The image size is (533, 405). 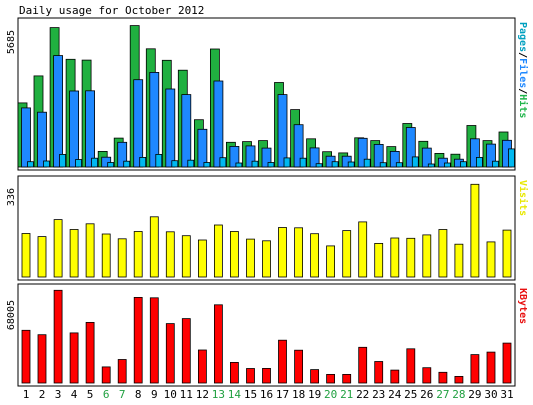 I want to click on x-tick-label-day-4: 4, so click(x=74, y=394).